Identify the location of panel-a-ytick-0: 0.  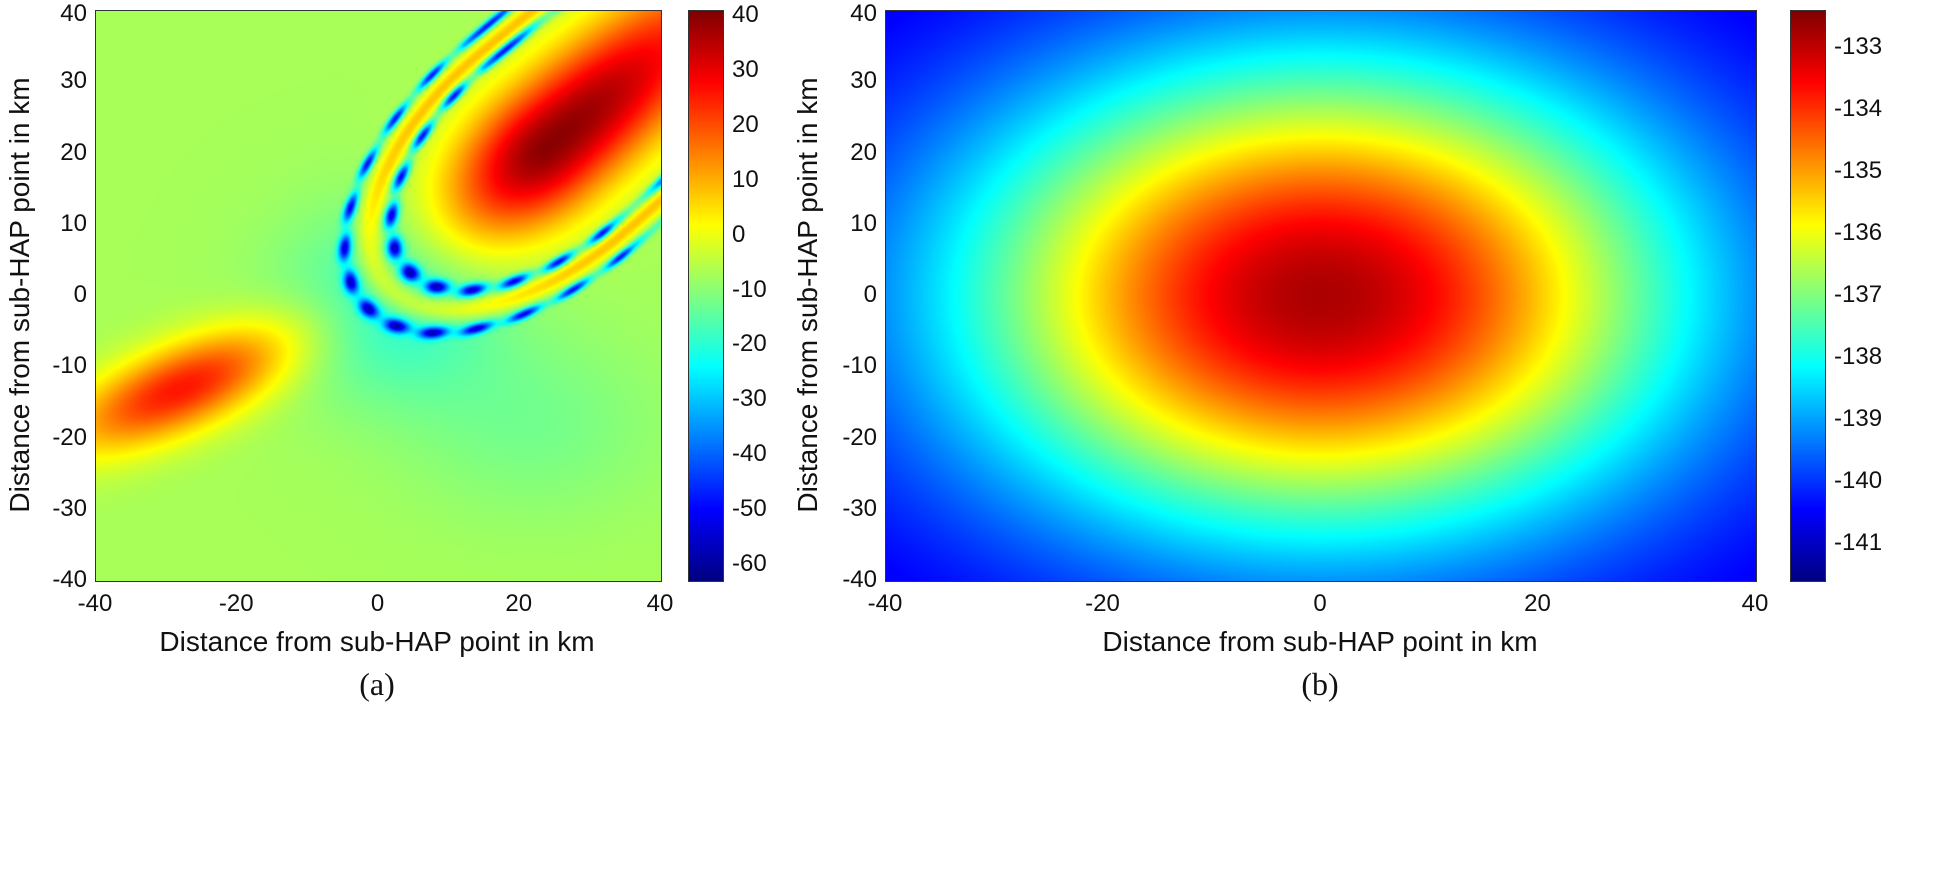
(80, 294).